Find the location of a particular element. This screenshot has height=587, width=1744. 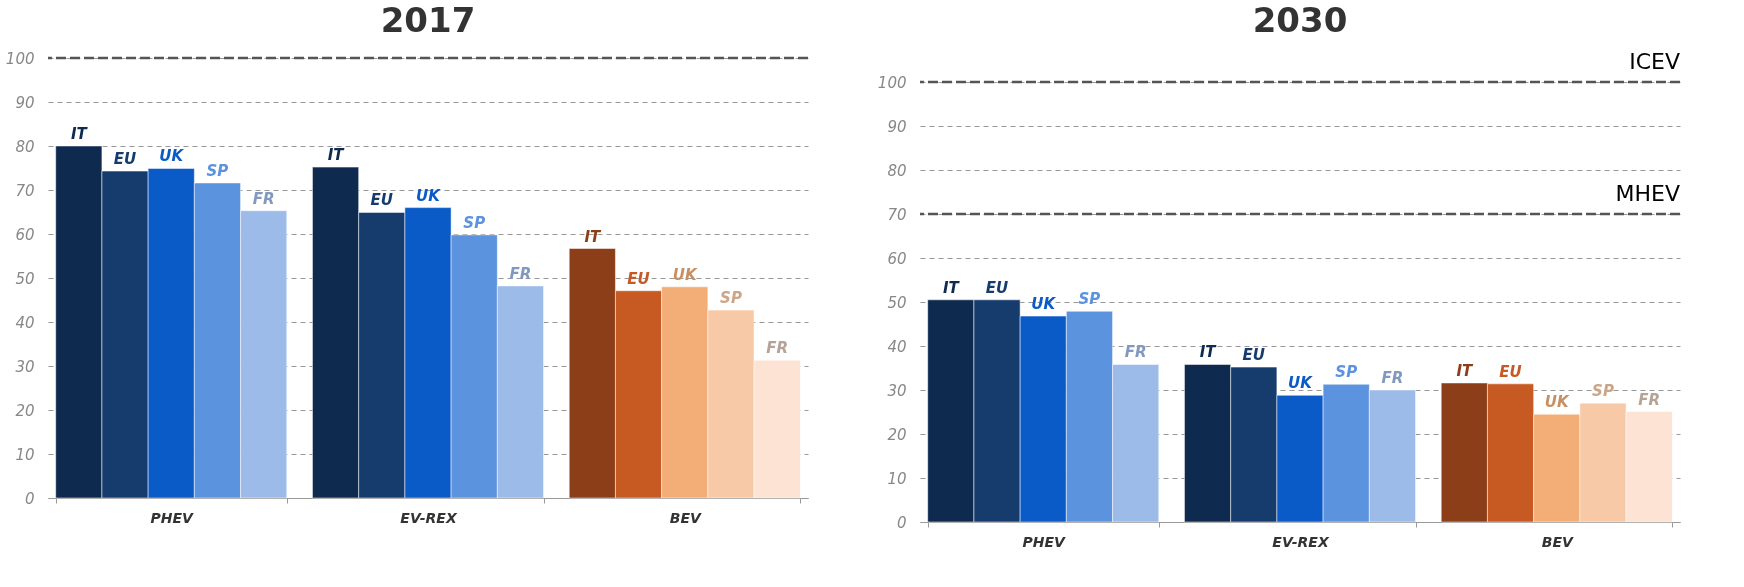

ref-line-label: MHEV is located at coordinates (1647, 193).